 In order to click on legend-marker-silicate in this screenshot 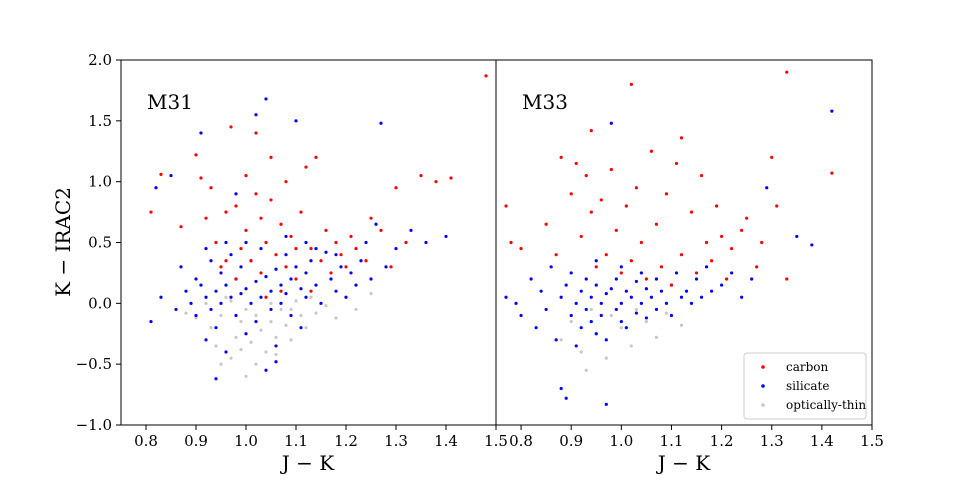, I will do `click(763, 386)`.